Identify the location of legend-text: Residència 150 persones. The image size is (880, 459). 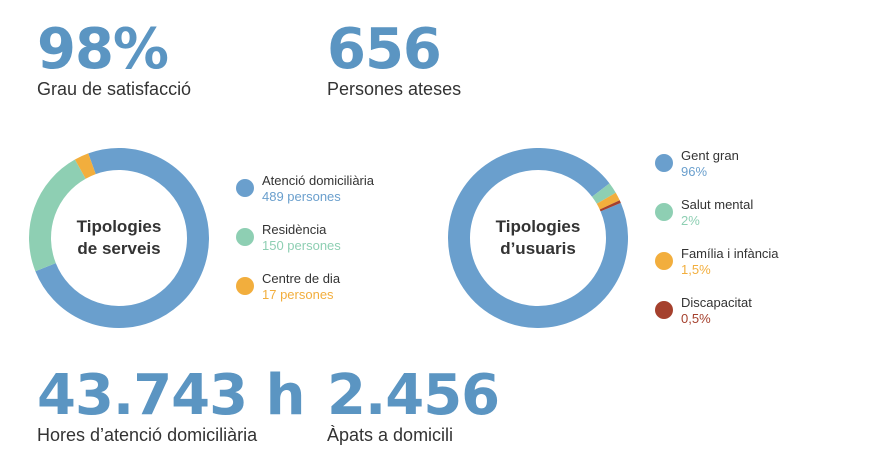
(301, 238).